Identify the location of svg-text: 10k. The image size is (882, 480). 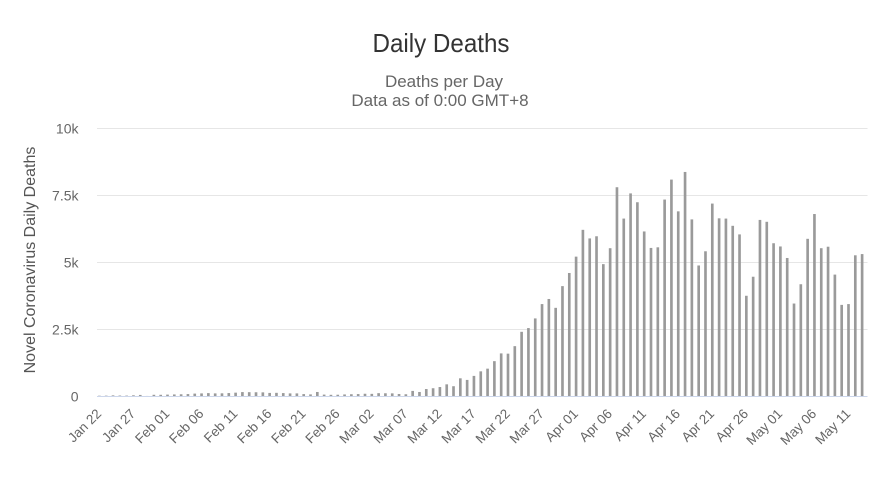
(68, 129).